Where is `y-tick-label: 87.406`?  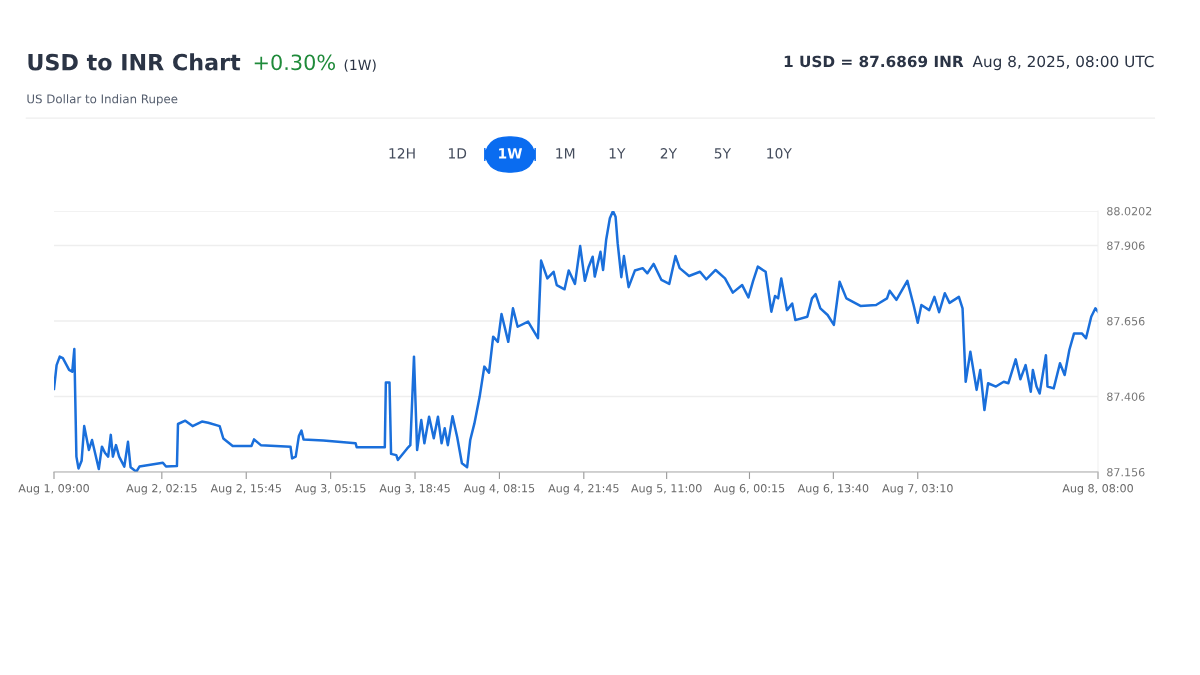
y-tick-label: 87.406 is located at coordinates (1126, 396).